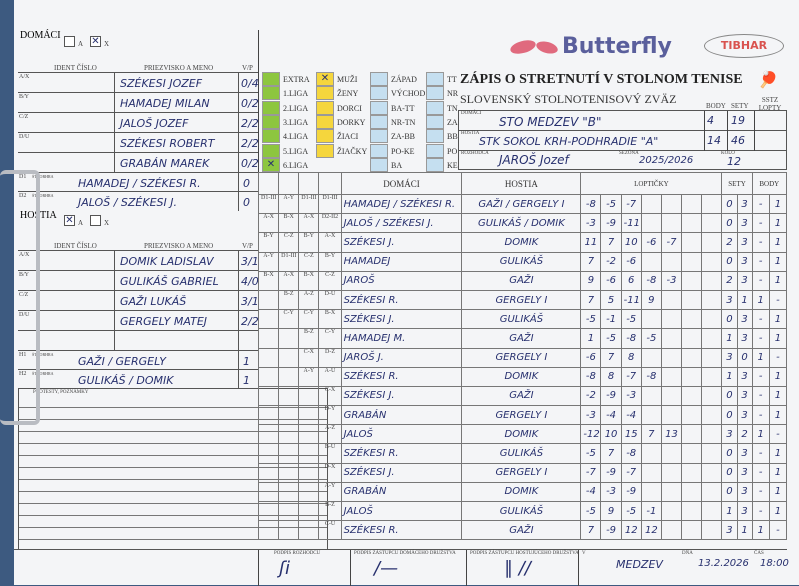  Describe the element at coordinates (95, 41) in the screenshot. I see `home-option-x-checkbox: ✕` at that location.